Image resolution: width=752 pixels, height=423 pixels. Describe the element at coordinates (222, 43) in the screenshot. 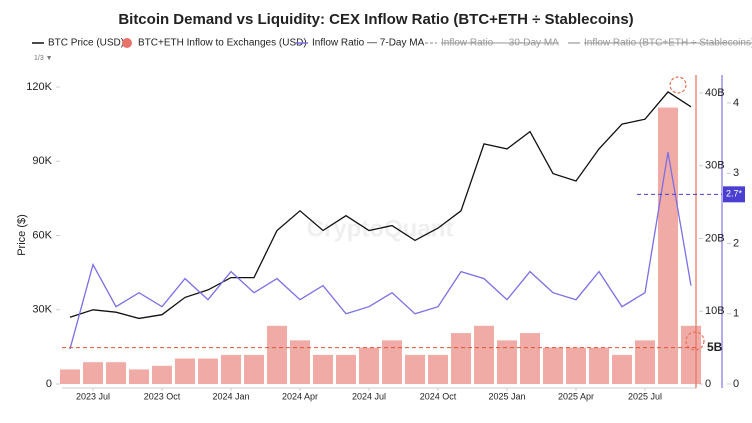

I see `legend-label: BTC+ETH Inflow to Exchanges (USD)` at that location.